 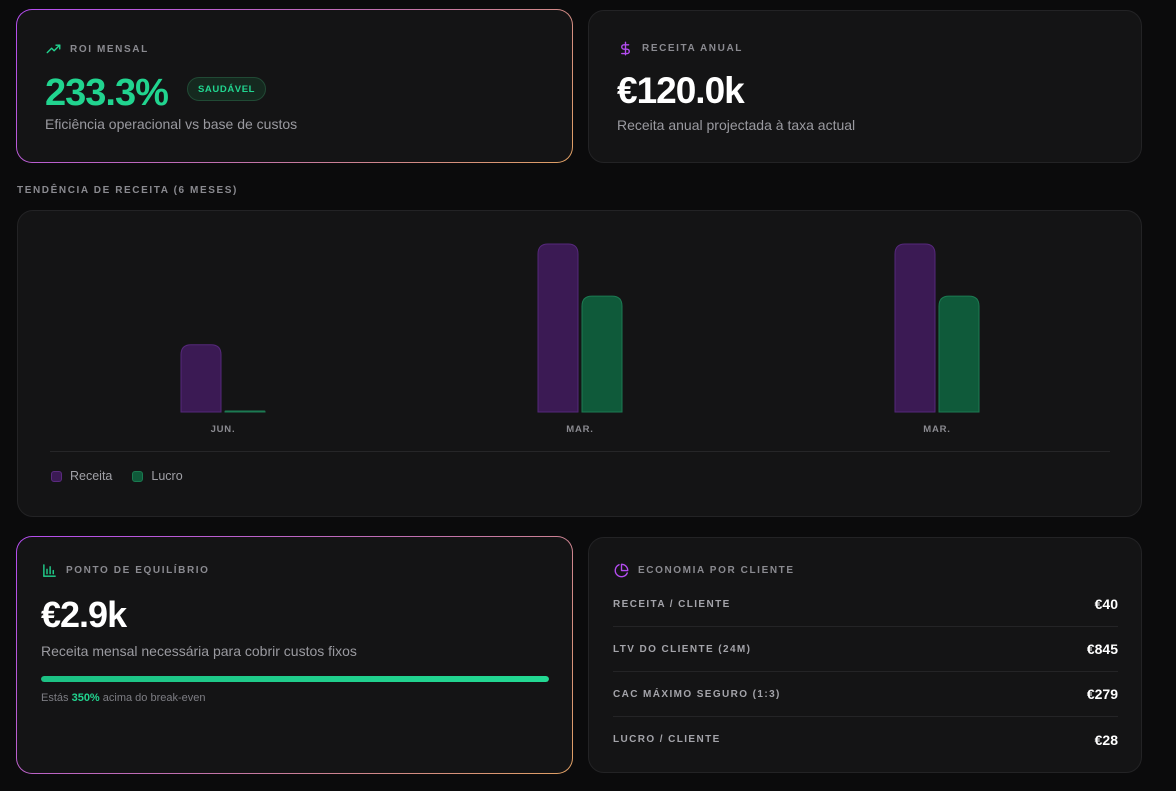 What do you see at coordinates (138, 570) in the screenshot?
I see `breakeven-label: PONTO DE EQUILÍBRIO` at bounding box center [138, 570].